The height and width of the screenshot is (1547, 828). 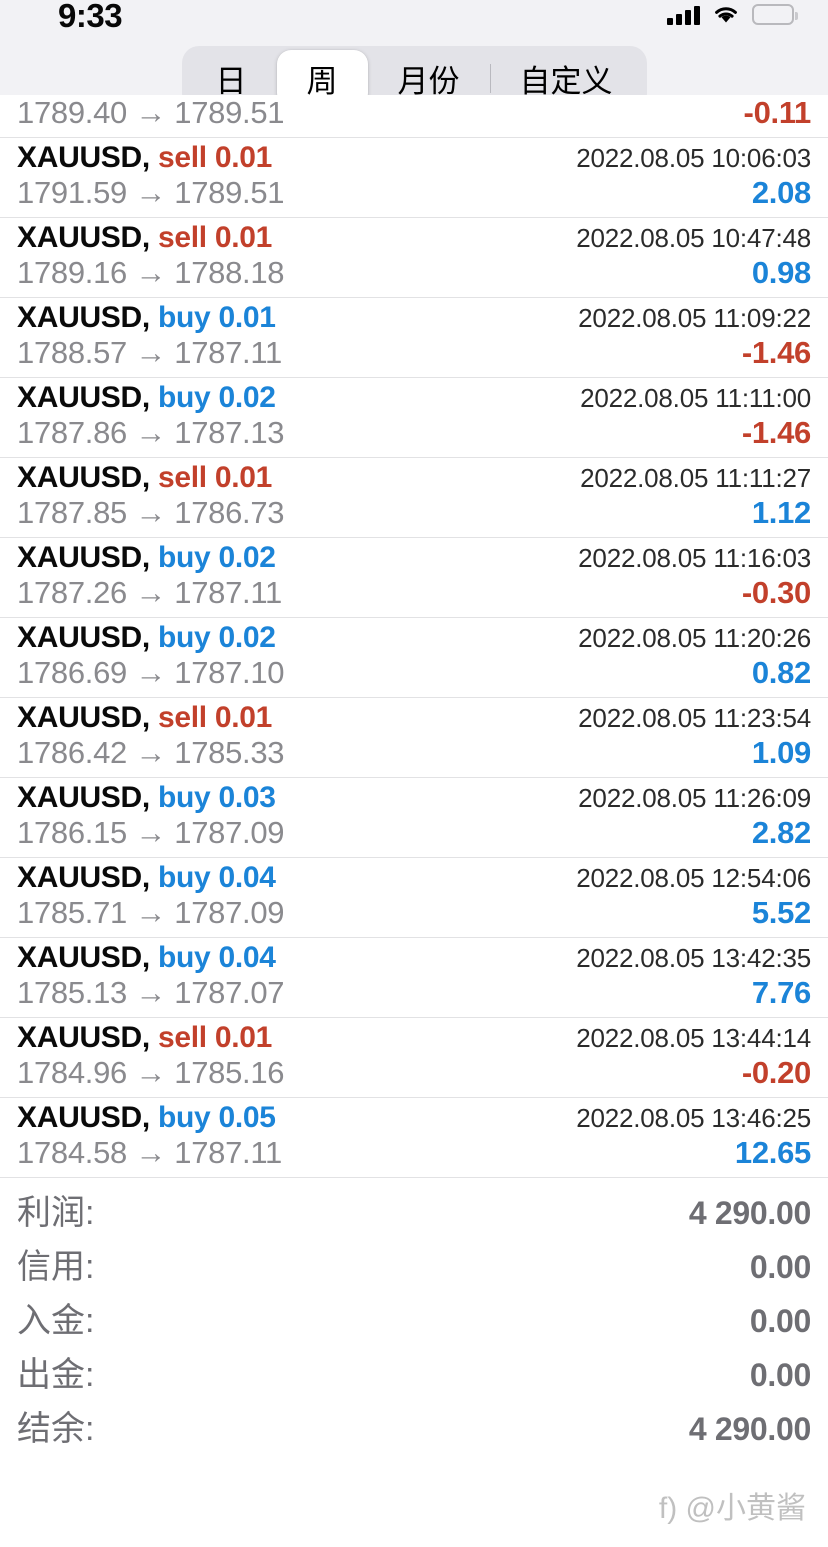 I want to click on summary-row: 入金: 0.00, so click(x=414, y=1317).